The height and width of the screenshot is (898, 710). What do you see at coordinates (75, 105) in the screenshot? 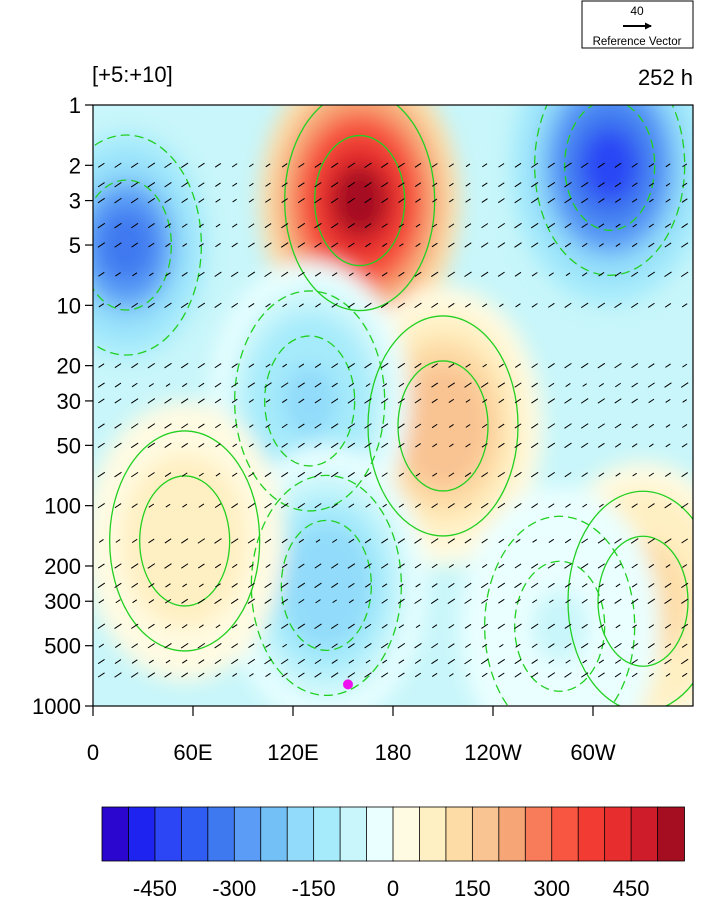
I see `y-tick-label: 1` at bounding box center [75, 105].